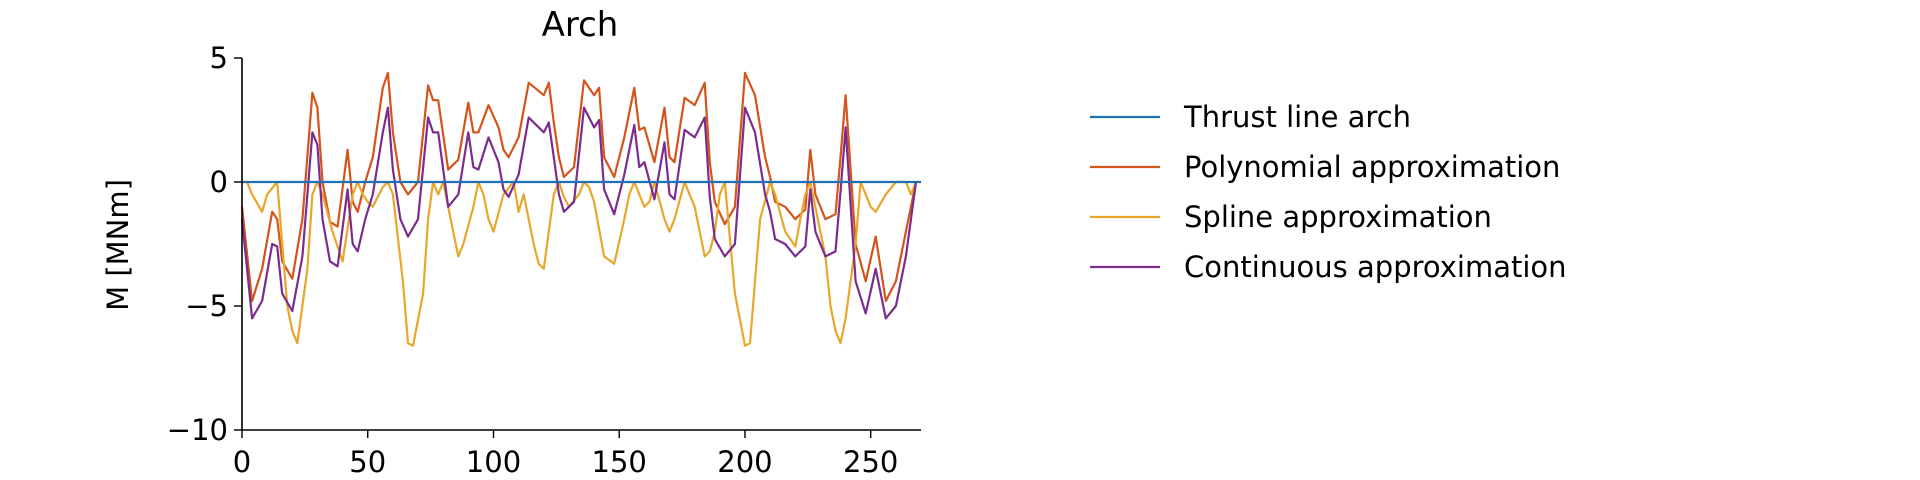  Describe the element at coordinates (619, 462) in the screenshot. I see `x-tick-label: 150` at that location.